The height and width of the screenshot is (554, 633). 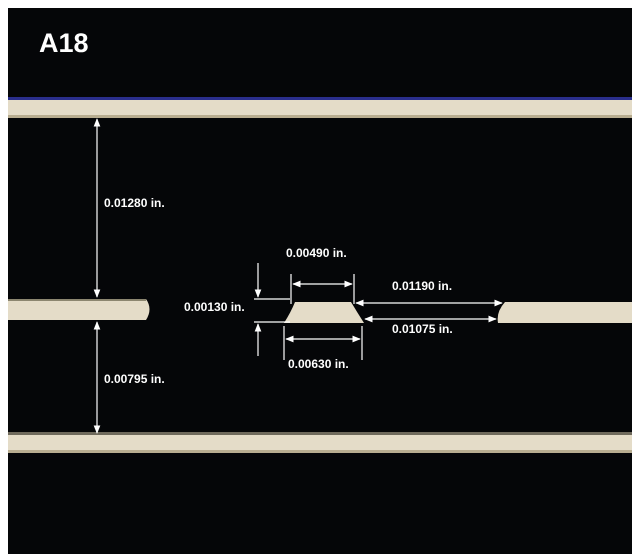 What do you see at coordinates (134, 379) in the screenshot?
I see `bottom-gap-label: 0.00795 in.` at bounding box center [134, 379].